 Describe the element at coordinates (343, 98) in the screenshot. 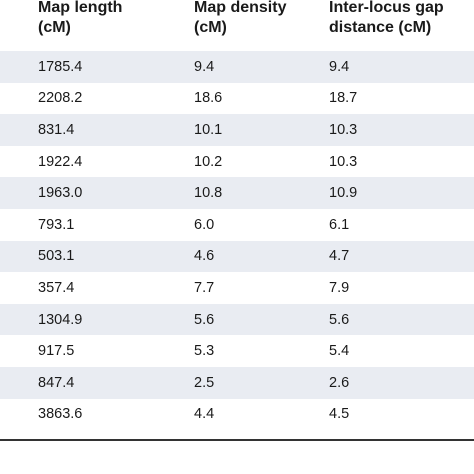

I see `cell-gap-distance: 18.7` at that location.